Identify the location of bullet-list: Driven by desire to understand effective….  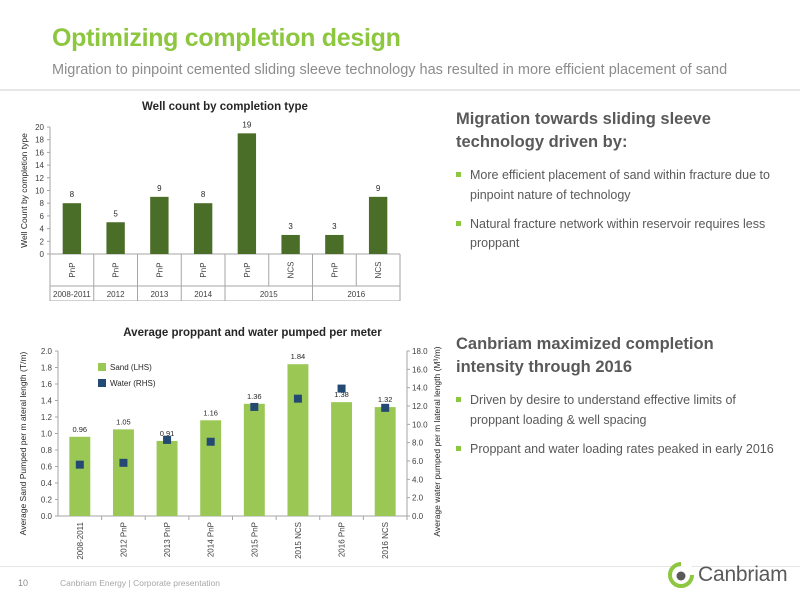
(619, 425).